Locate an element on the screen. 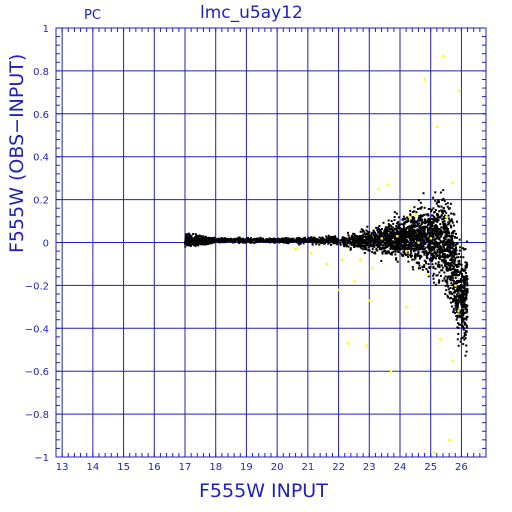 This screenshot has width=512, height=512. y-tick-label: −0.6 is located at coordinates (37, 372).